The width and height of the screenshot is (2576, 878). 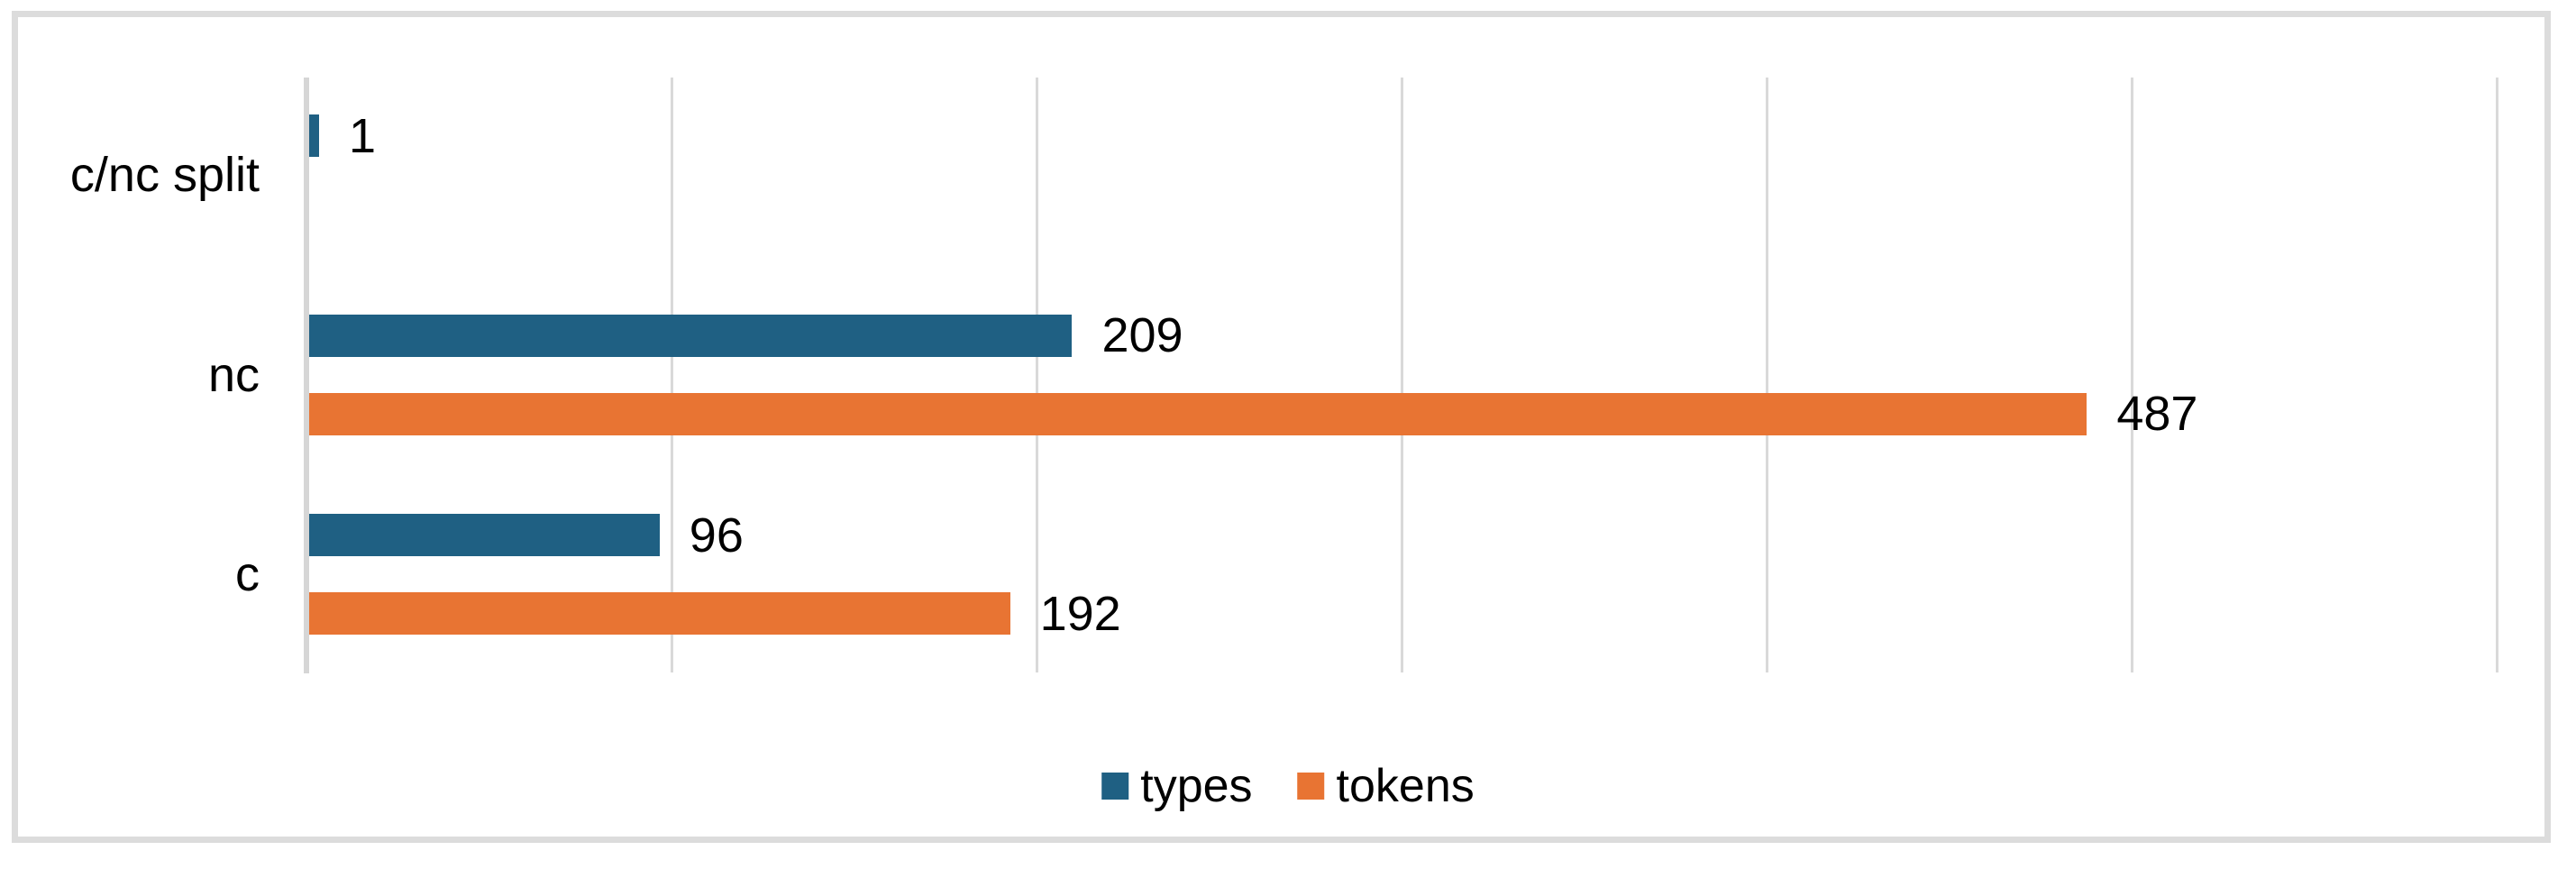 What do you see at coordinates (363, 135) in the screenshot?
I see `data-label: 1` at bounding box center [363, 135].